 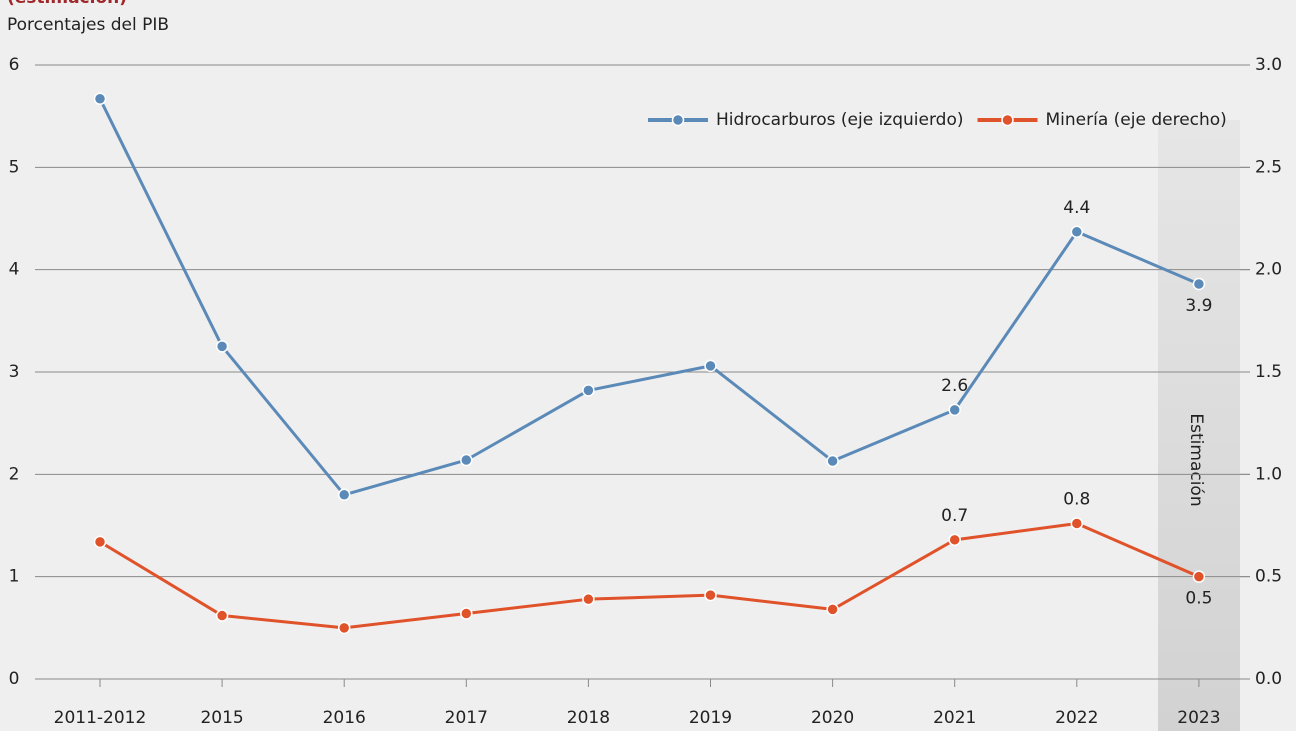 What do you see at coordinates (1268, 270) in the screenshot?
I see `y2-tick-label: 2.0` at bounding box center [1268, 270].